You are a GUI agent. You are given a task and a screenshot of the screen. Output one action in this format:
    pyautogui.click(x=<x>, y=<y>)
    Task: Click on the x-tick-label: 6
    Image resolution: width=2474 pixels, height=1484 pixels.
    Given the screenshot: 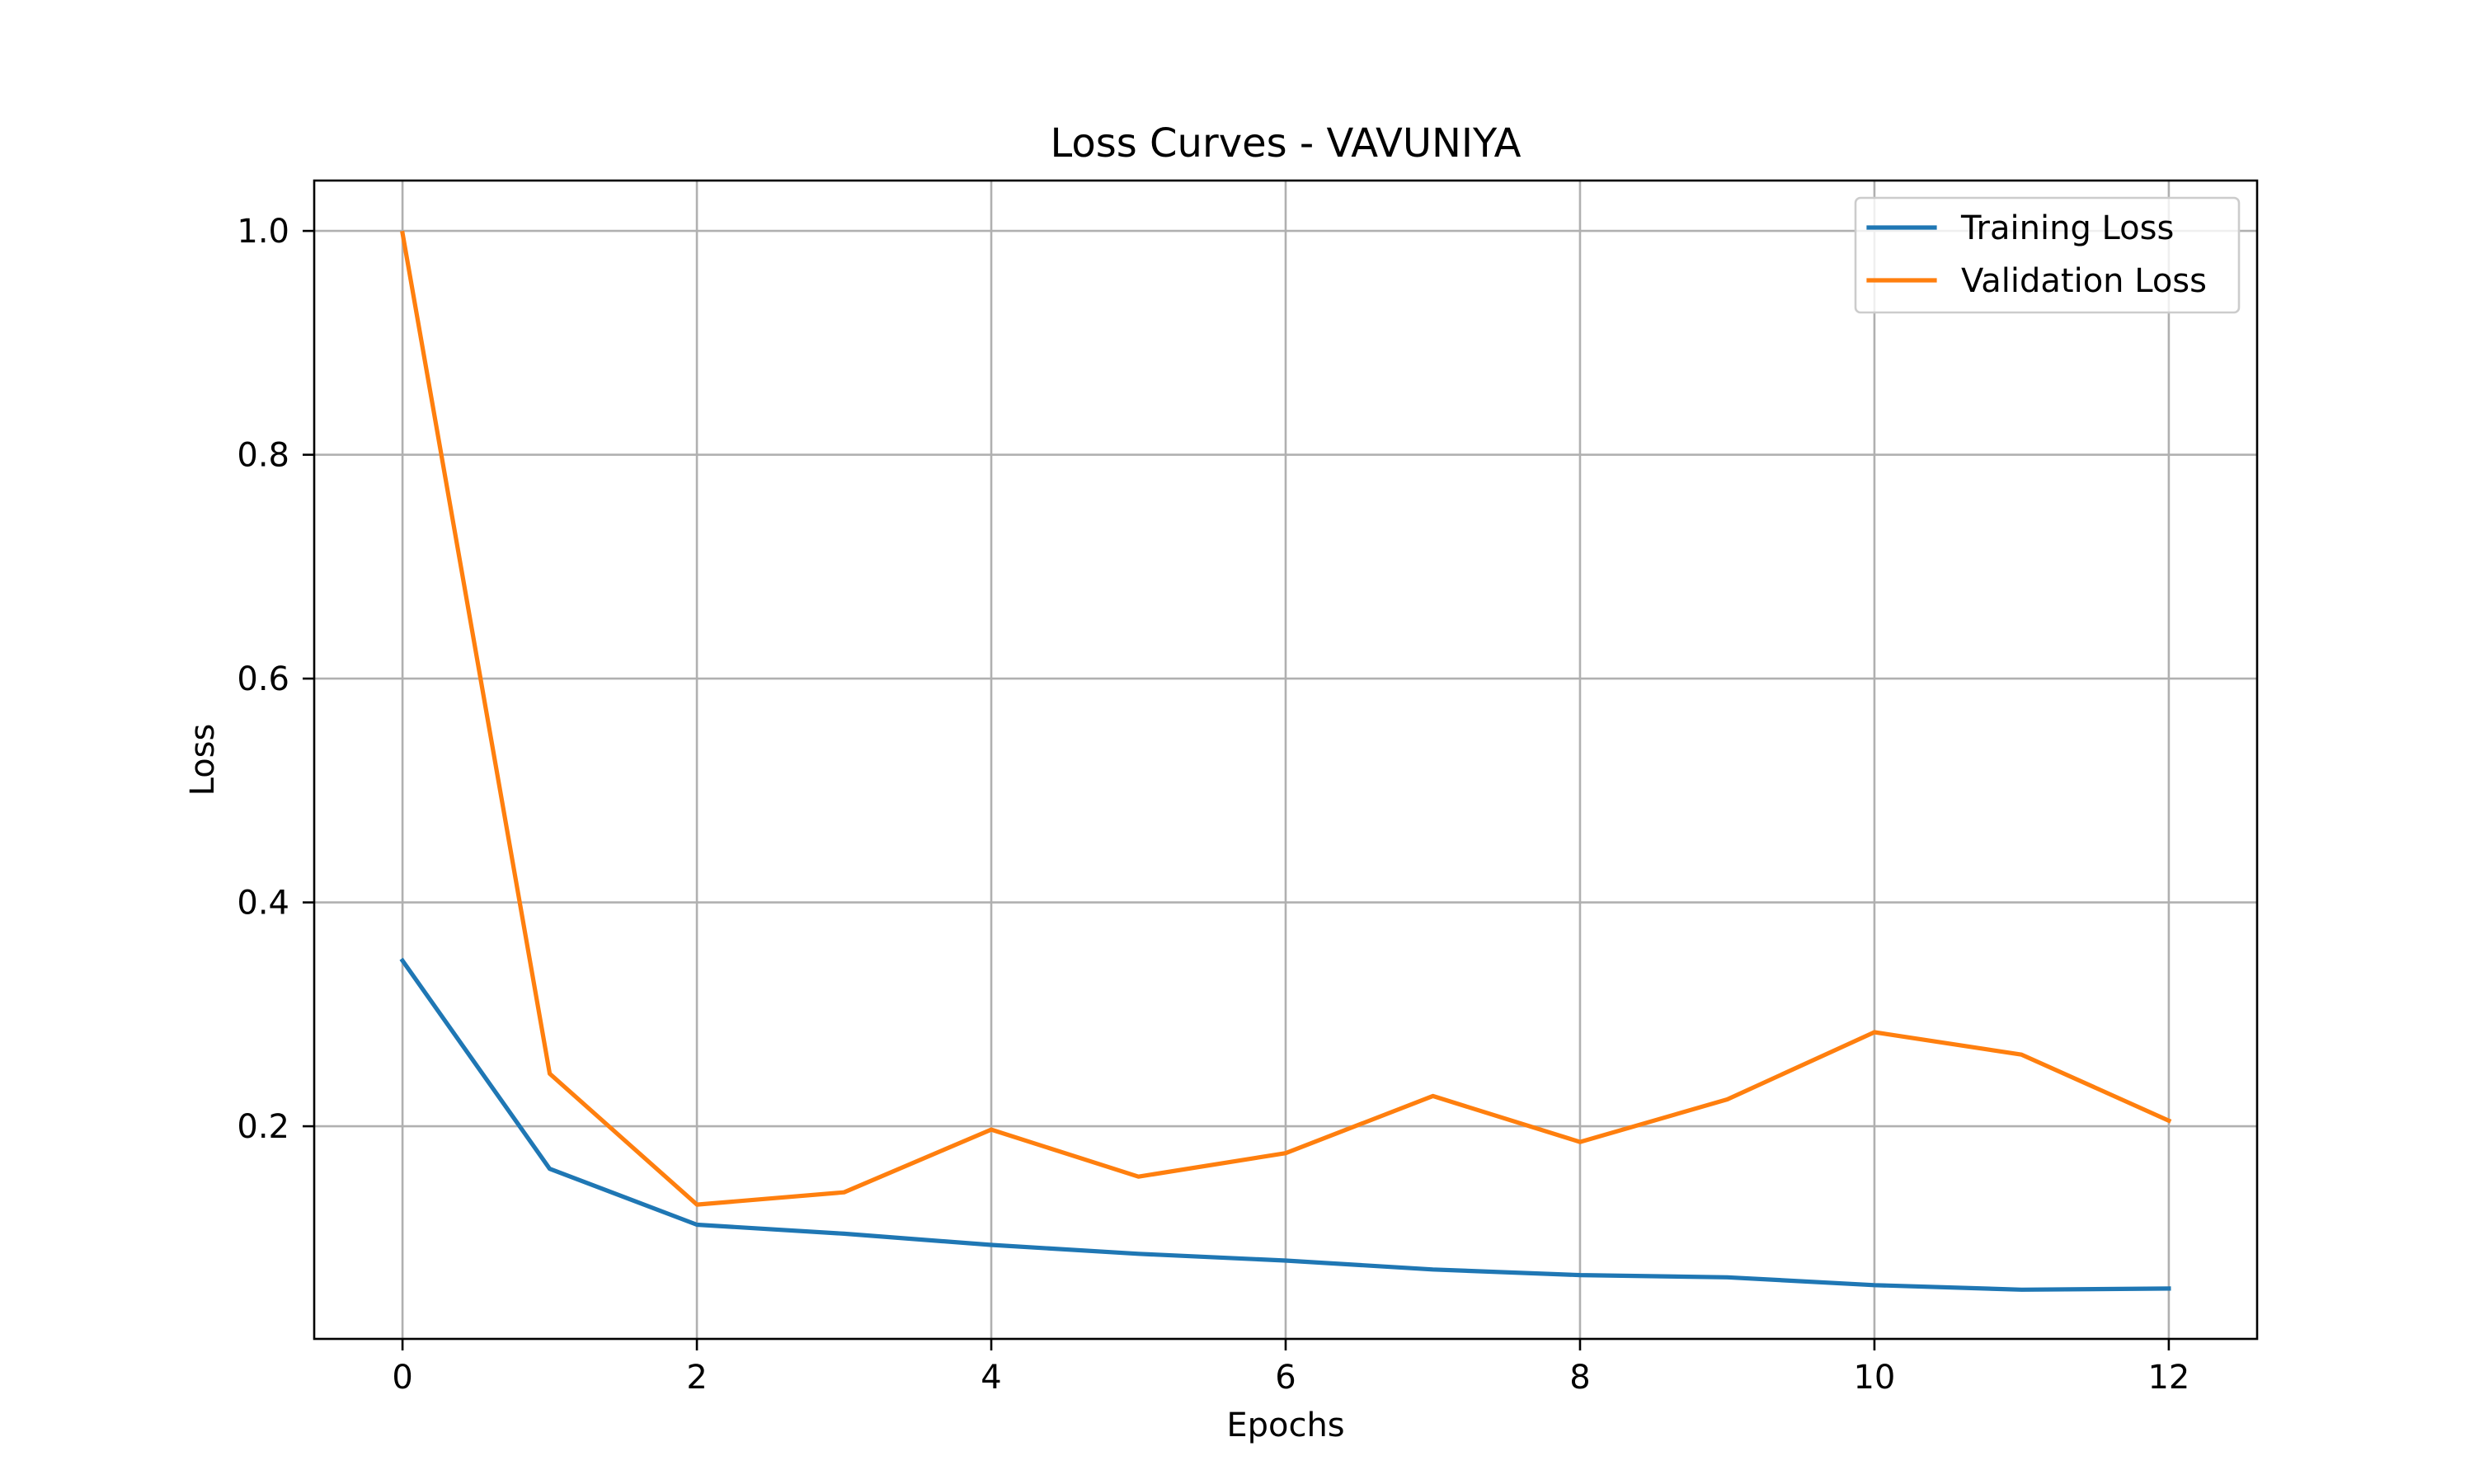 What is the action you would take?
    pyautogui.click(x=1285, y=1378)
    